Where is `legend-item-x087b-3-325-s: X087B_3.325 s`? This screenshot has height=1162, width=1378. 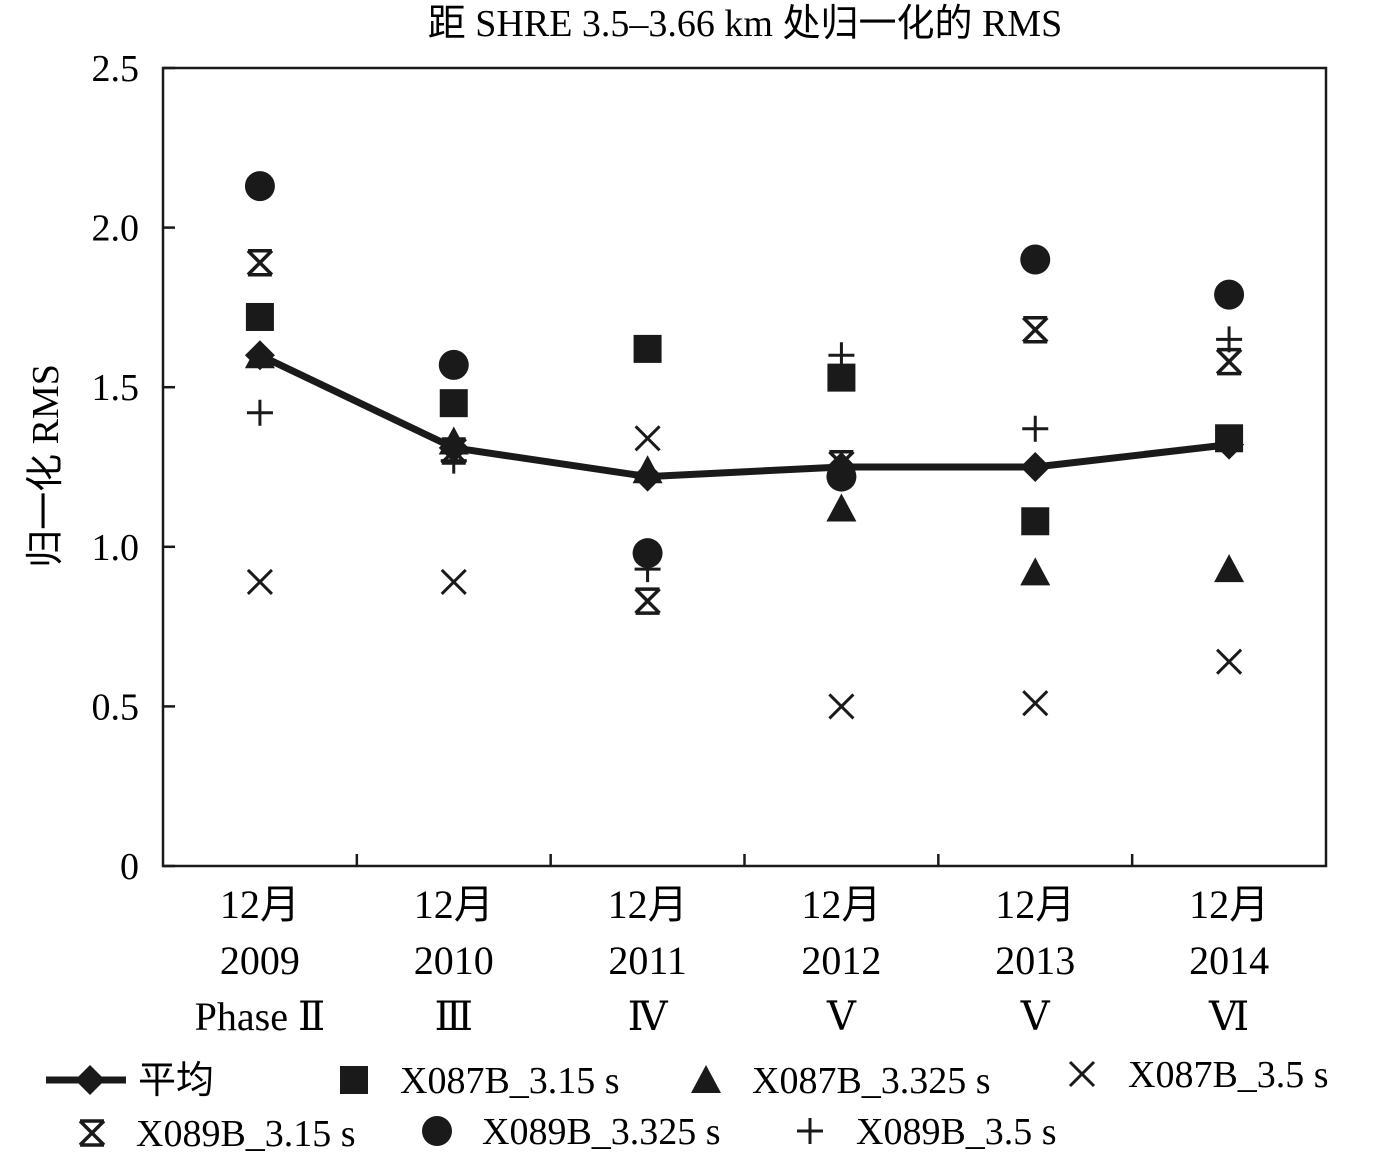
legend-item-x087b-3-325-s: X087B_3.325 s is located at coordinates (841, 1081).